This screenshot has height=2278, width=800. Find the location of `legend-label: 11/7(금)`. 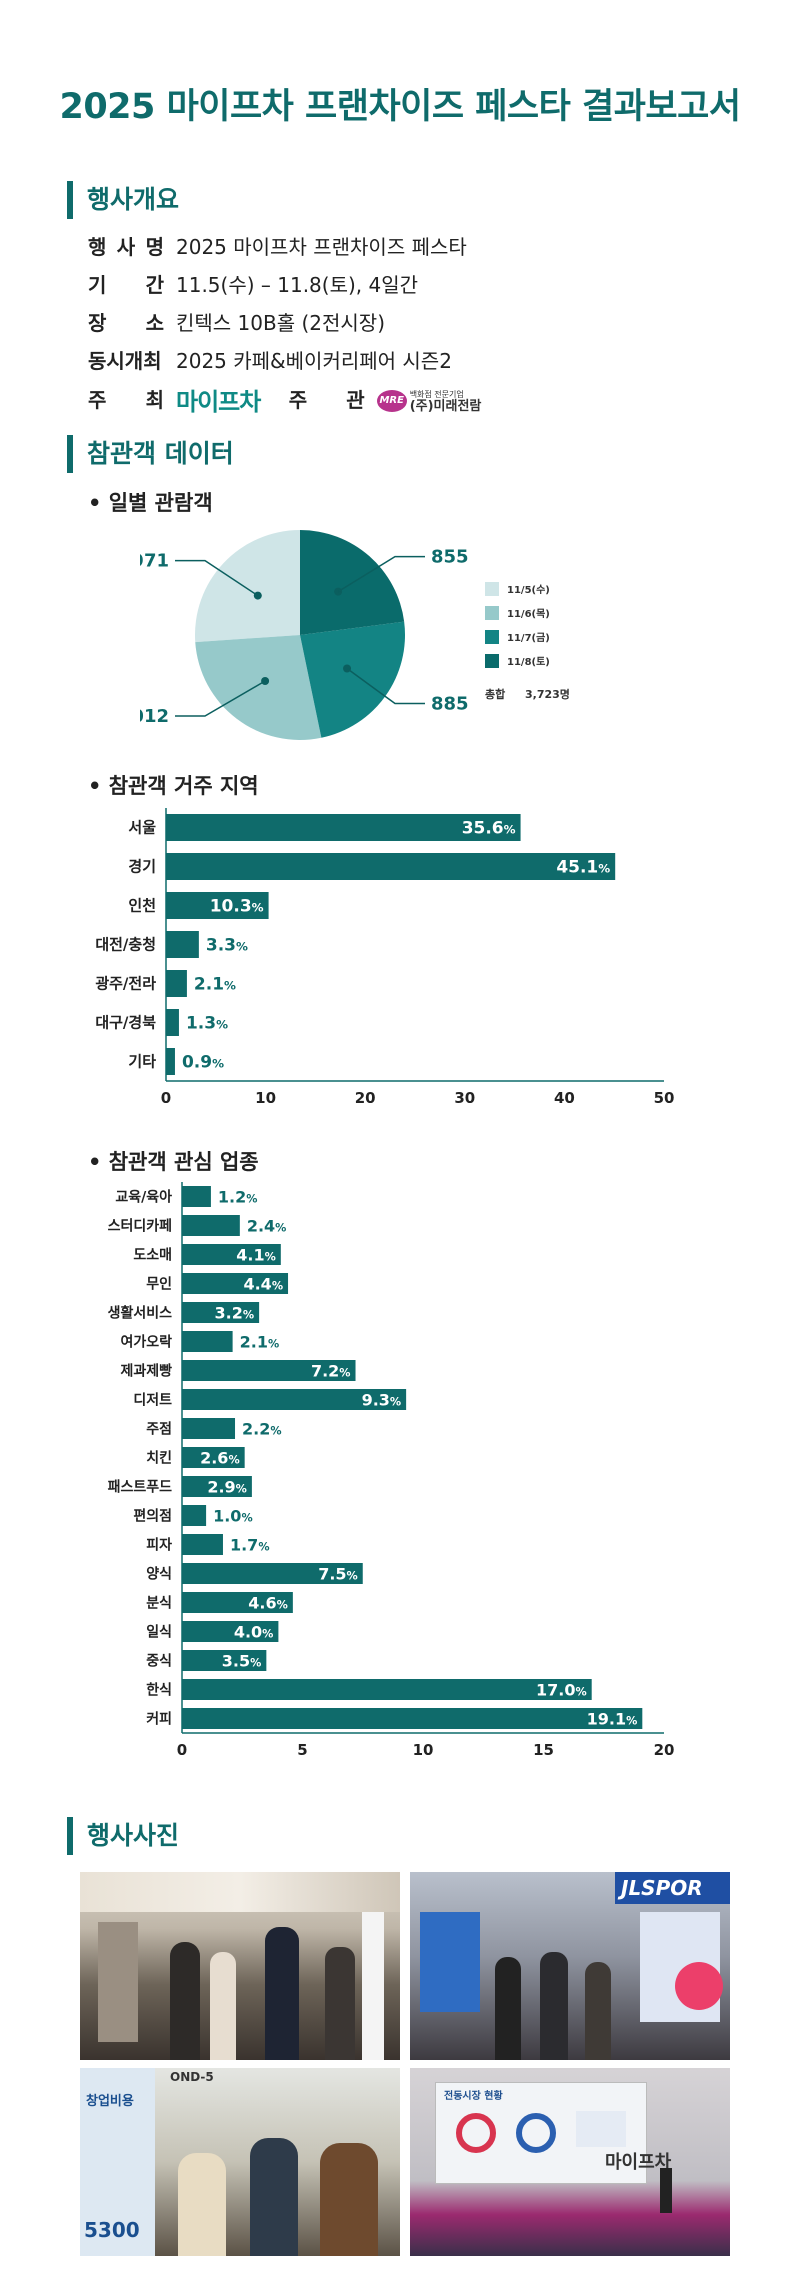

legend-label: 11/7(금) is located at coordinates (528, 638).